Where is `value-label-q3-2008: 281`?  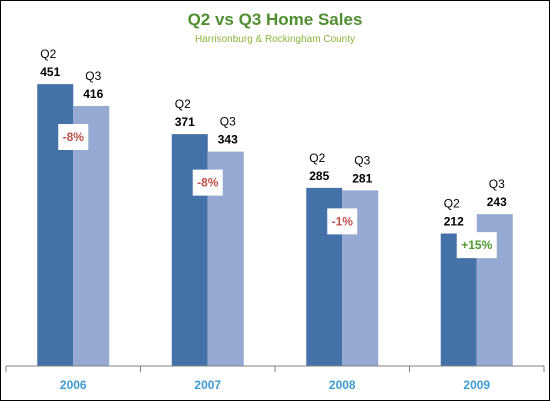
value-label-q3-2008: 281 is located at coordinates (362, 178).